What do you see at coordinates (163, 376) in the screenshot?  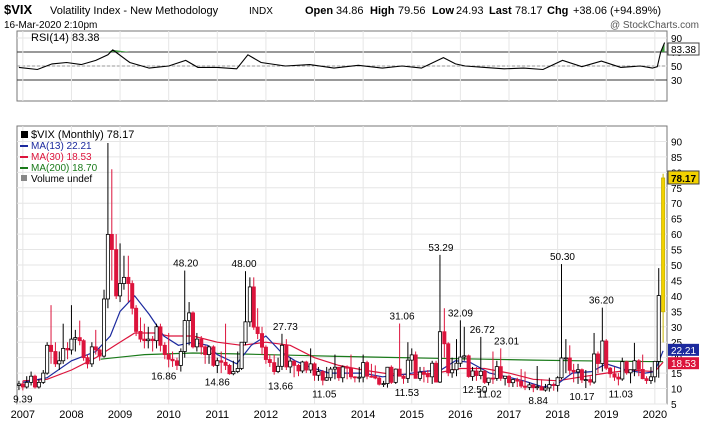 I see `price-annotation: 16.86` at bounding box center [163, 376].